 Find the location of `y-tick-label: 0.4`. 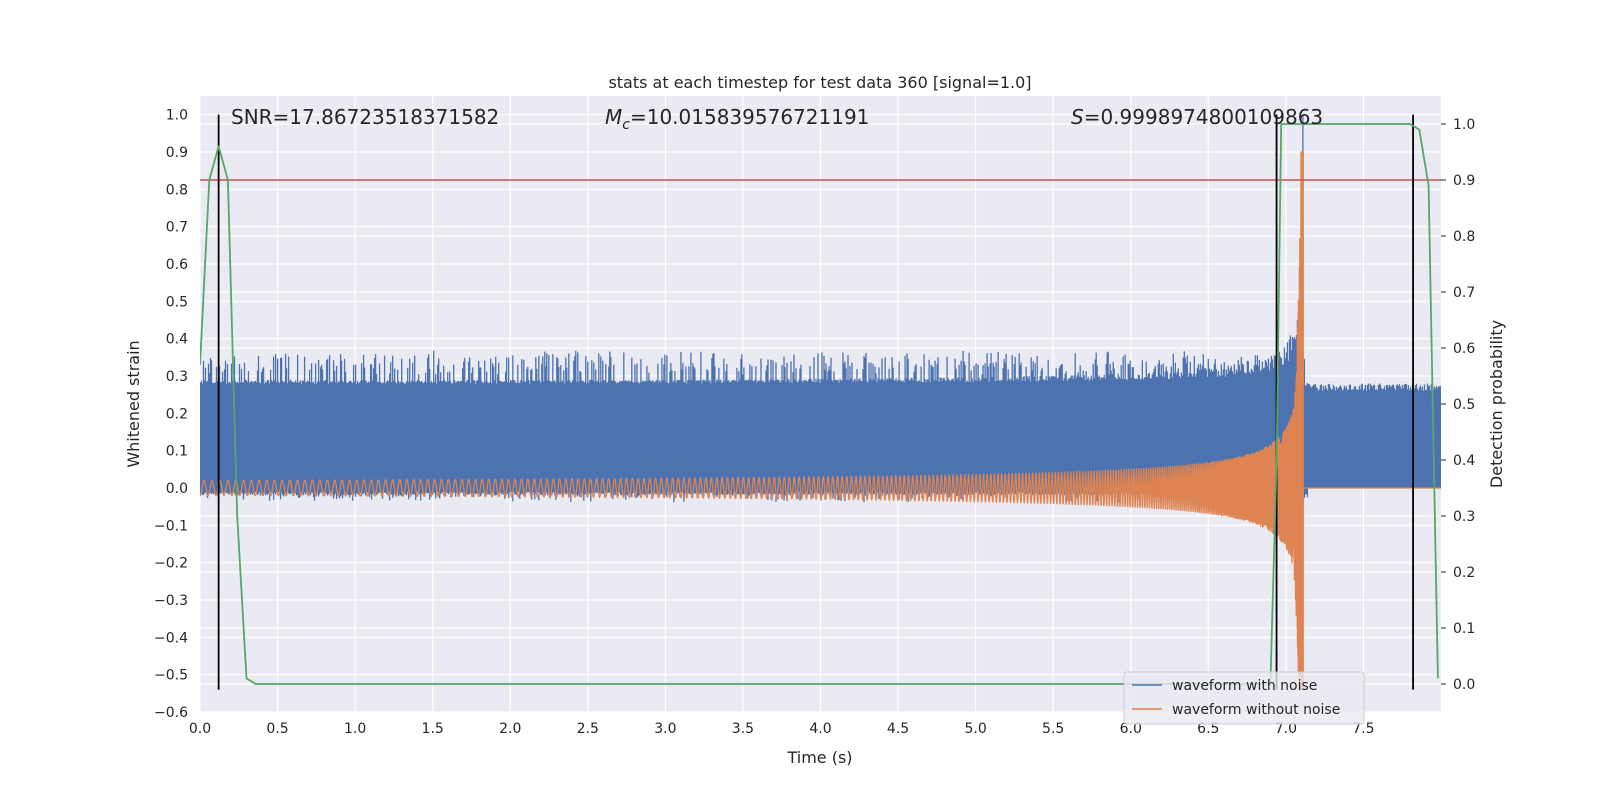

y-tick-label: 0.4 is located at coordinates (177, 340).